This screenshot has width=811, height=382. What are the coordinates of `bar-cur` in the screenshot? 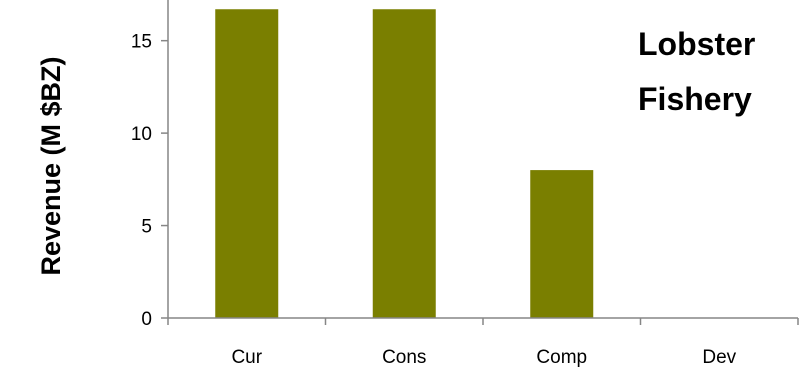 It's located at (247, 163).